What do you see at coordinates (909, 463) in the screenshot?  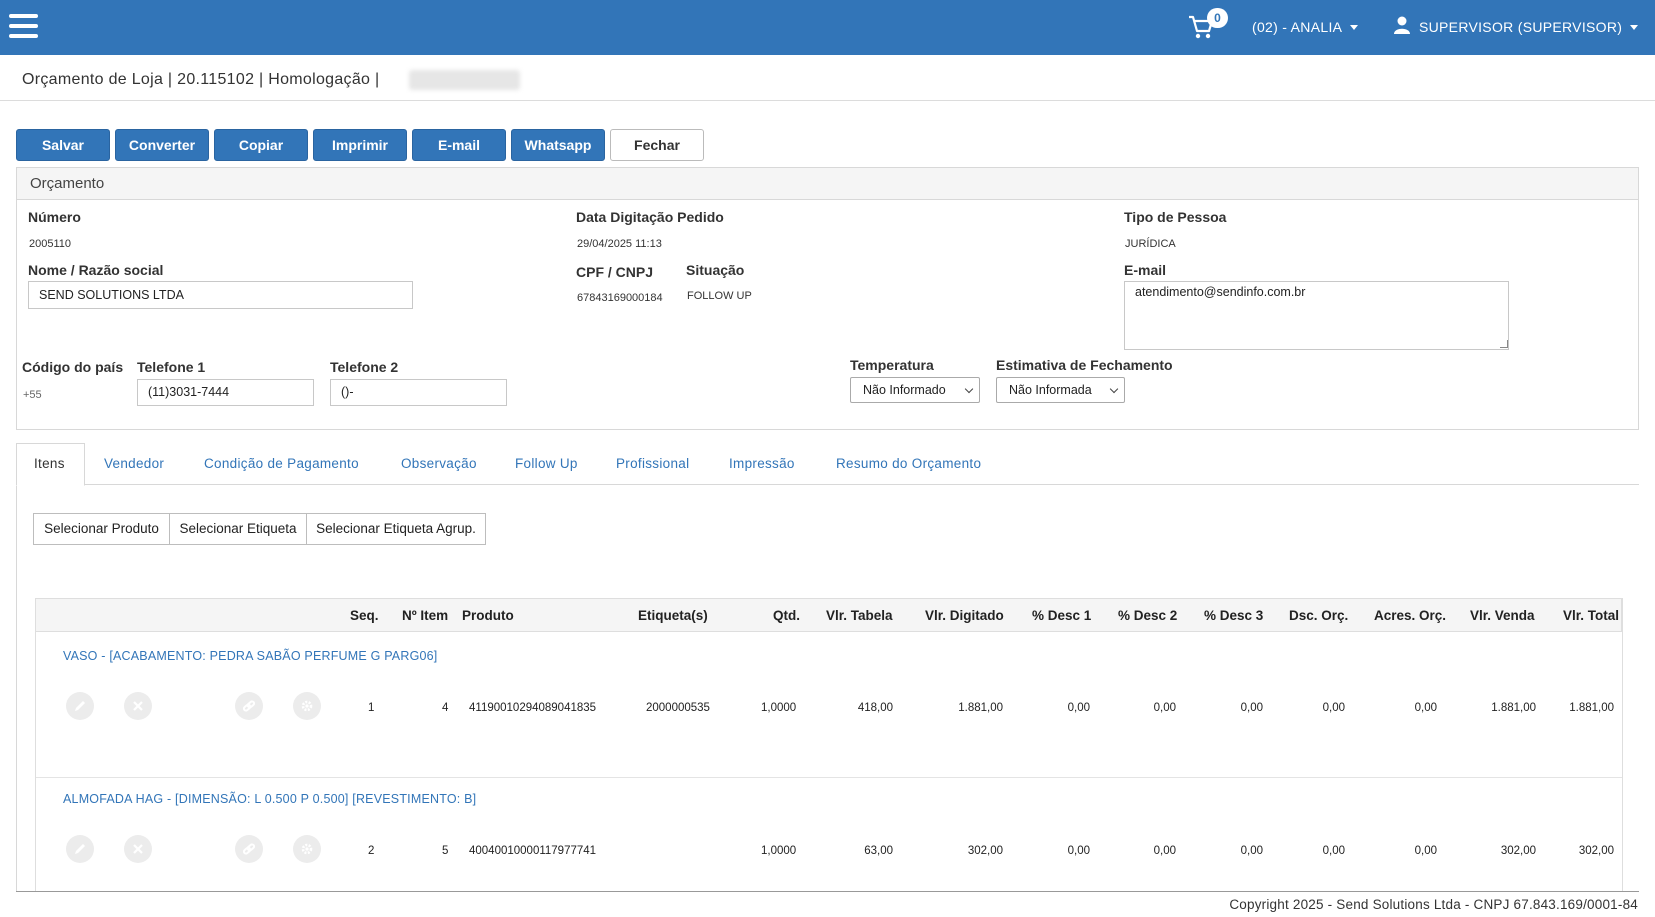 I see `tab-resumo-orcamento: Resumo do Orçamento` at bounding box center [909, 463].